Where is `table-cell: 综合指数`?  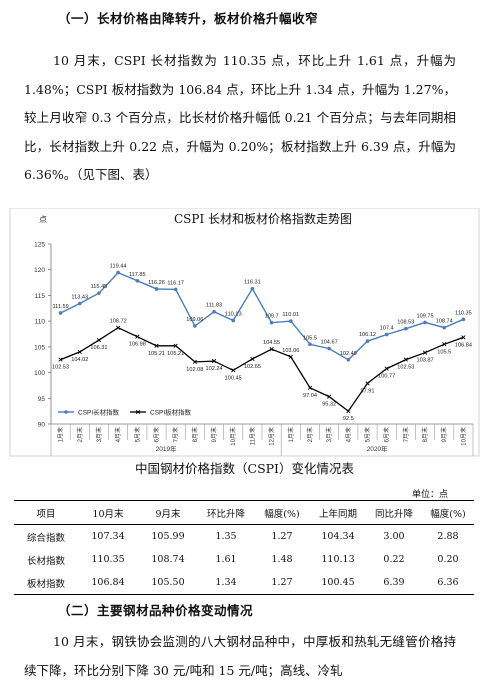 table-cell: 综合指数 is located at coordinates (45, 538).